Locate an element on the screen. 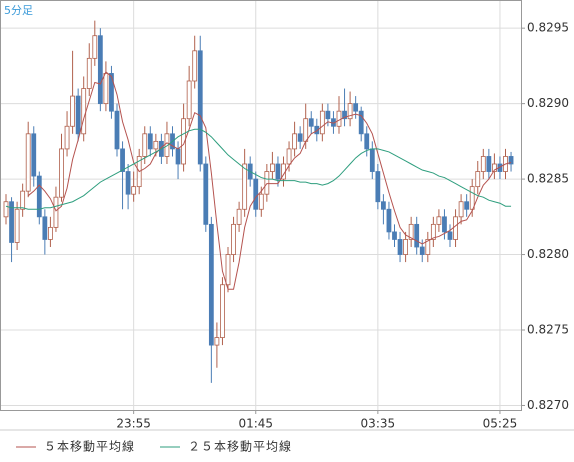 The width and height of the screenshot is (574, 462). legend-label: ２５本移動平均線 is located at coordinates (240, 446).